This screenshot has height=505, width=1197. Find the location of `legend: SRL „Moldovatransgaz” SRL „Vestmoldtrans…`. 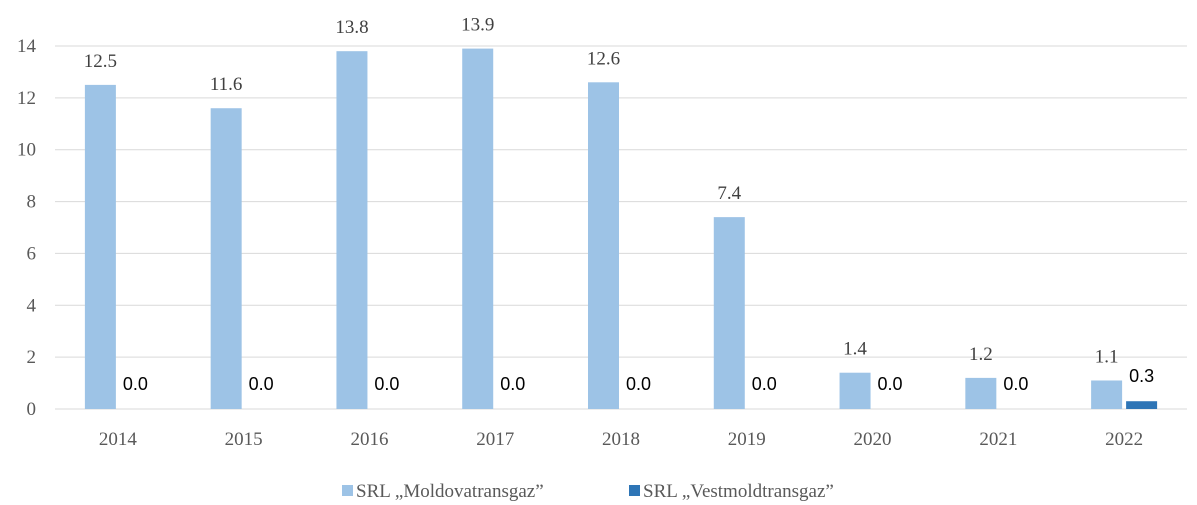

legend: SRL „Moldovatransgaz” SRL „Vestmoldtrans… is located at coordinates (588, 491).